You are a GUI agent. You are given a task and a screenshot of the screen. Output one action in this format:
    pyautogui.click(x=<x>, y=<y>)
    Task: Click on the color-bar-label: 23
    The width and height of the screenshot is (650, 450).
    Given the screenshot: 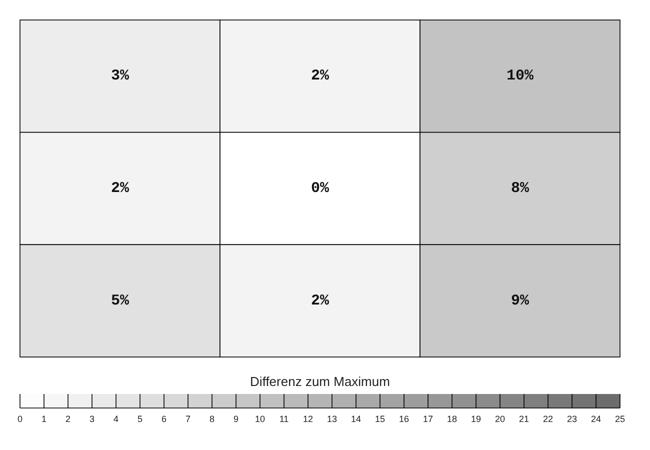 What is the action you would take?
    pyautogui.click(x=572, y=419)
    